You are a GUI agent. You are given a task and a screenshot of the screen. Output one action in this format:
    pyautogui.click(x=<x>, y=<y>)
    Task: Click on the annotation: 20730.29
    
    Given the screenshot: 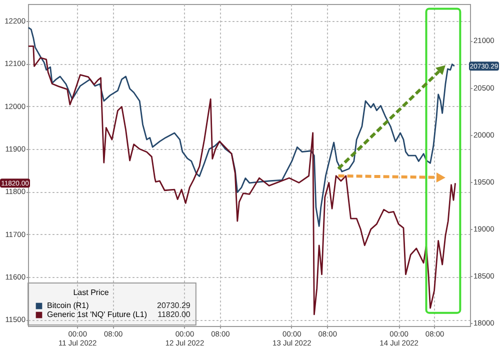 What is the action you would take?
    pyautogui.click(x=174, y=305)
    